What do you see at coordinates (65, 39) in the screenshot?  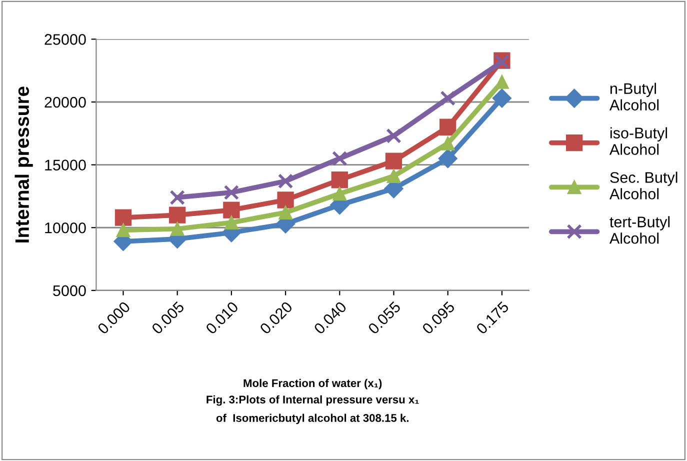 I see `y-tick-label: 25000` at bounding box center [65, 39].